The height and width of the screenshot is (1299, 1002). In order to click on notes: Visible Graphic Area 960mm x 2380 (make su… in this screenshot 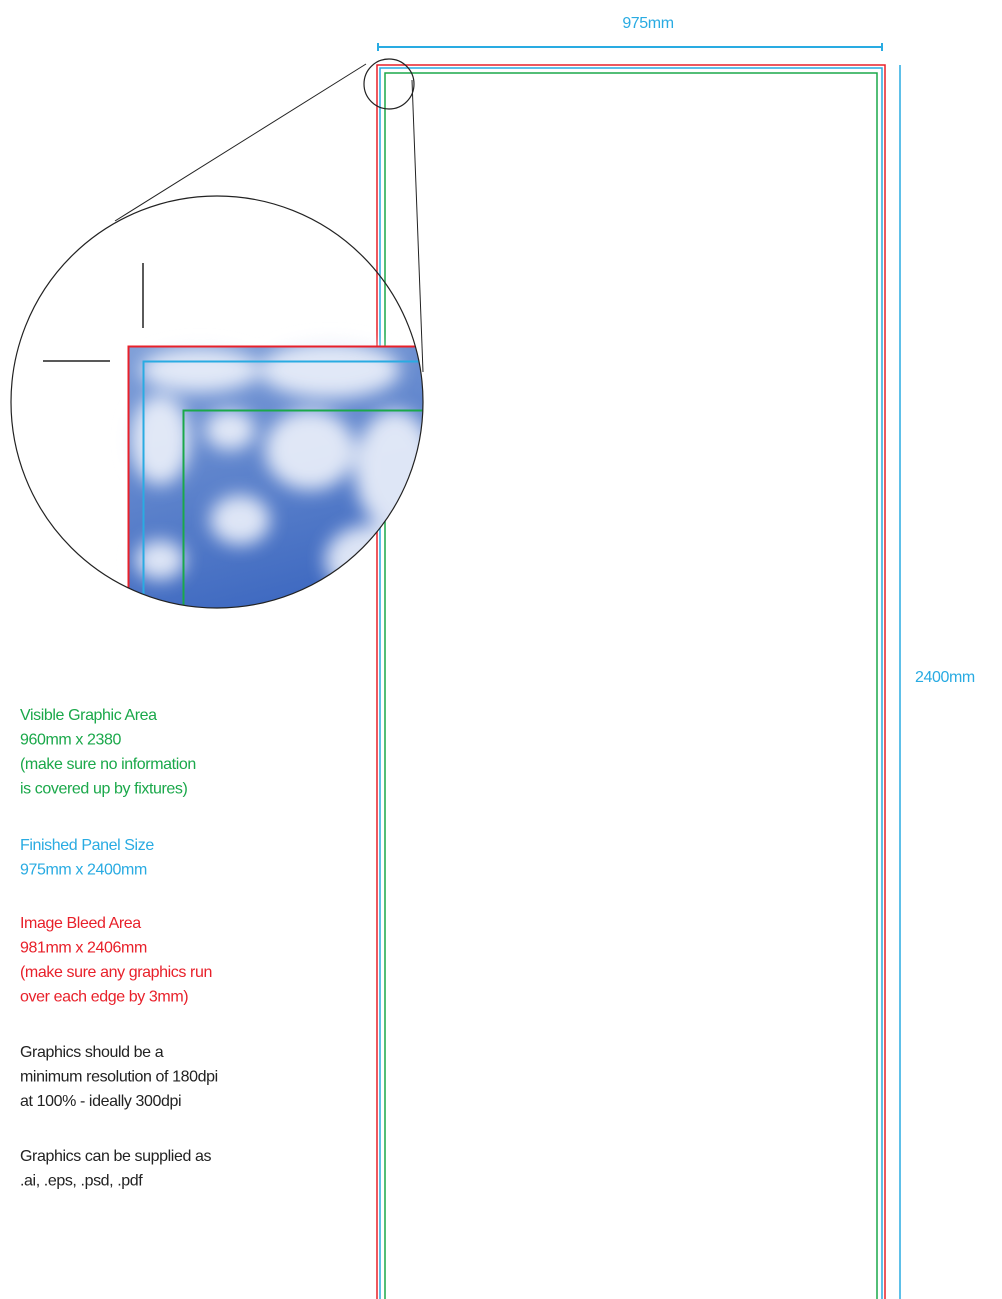, I will do `click(119, 948)`.